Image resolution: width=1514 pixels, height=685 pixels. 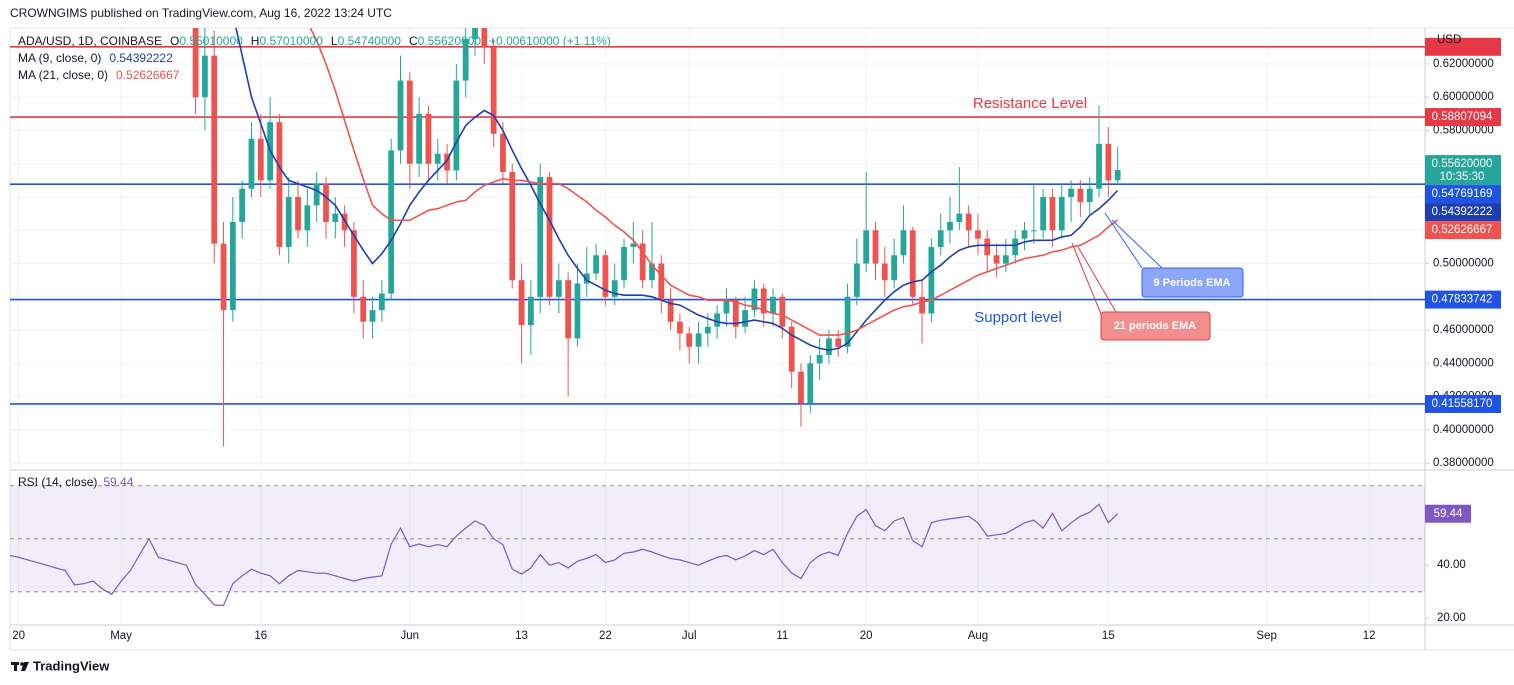 I want to click on price-badge-label: 0.41558170, so click(x=1462, y=404).